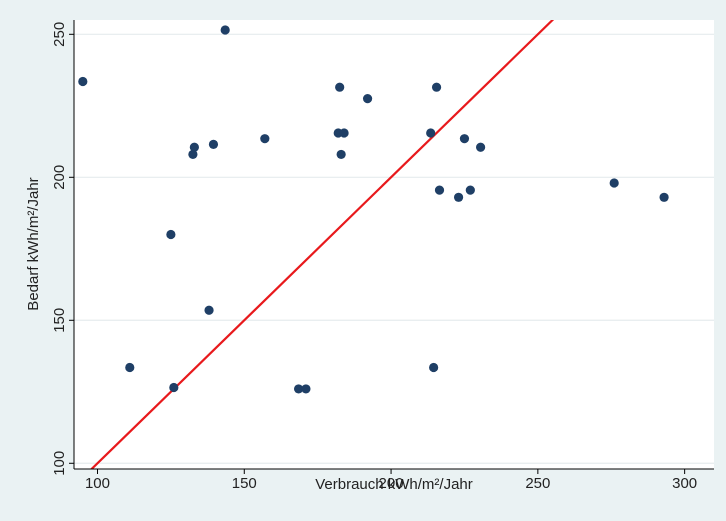 The width and height of the screenshot is (726, 521). Describe the element at coordinates (62, 249) in the screenshot. I see `y-axis-ticks: 100 150 200 250` at that location.